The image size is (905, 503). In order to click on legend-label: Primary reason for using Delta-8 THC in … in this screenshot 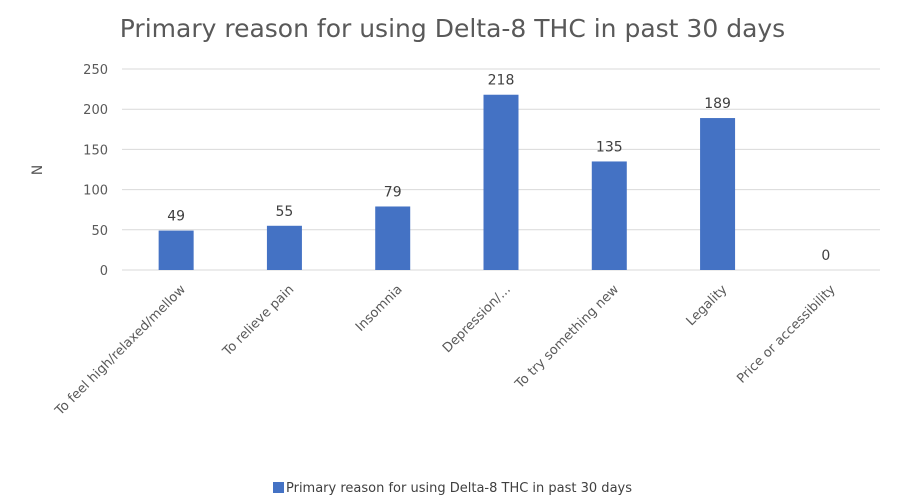, I will do `click(458, 488)`.